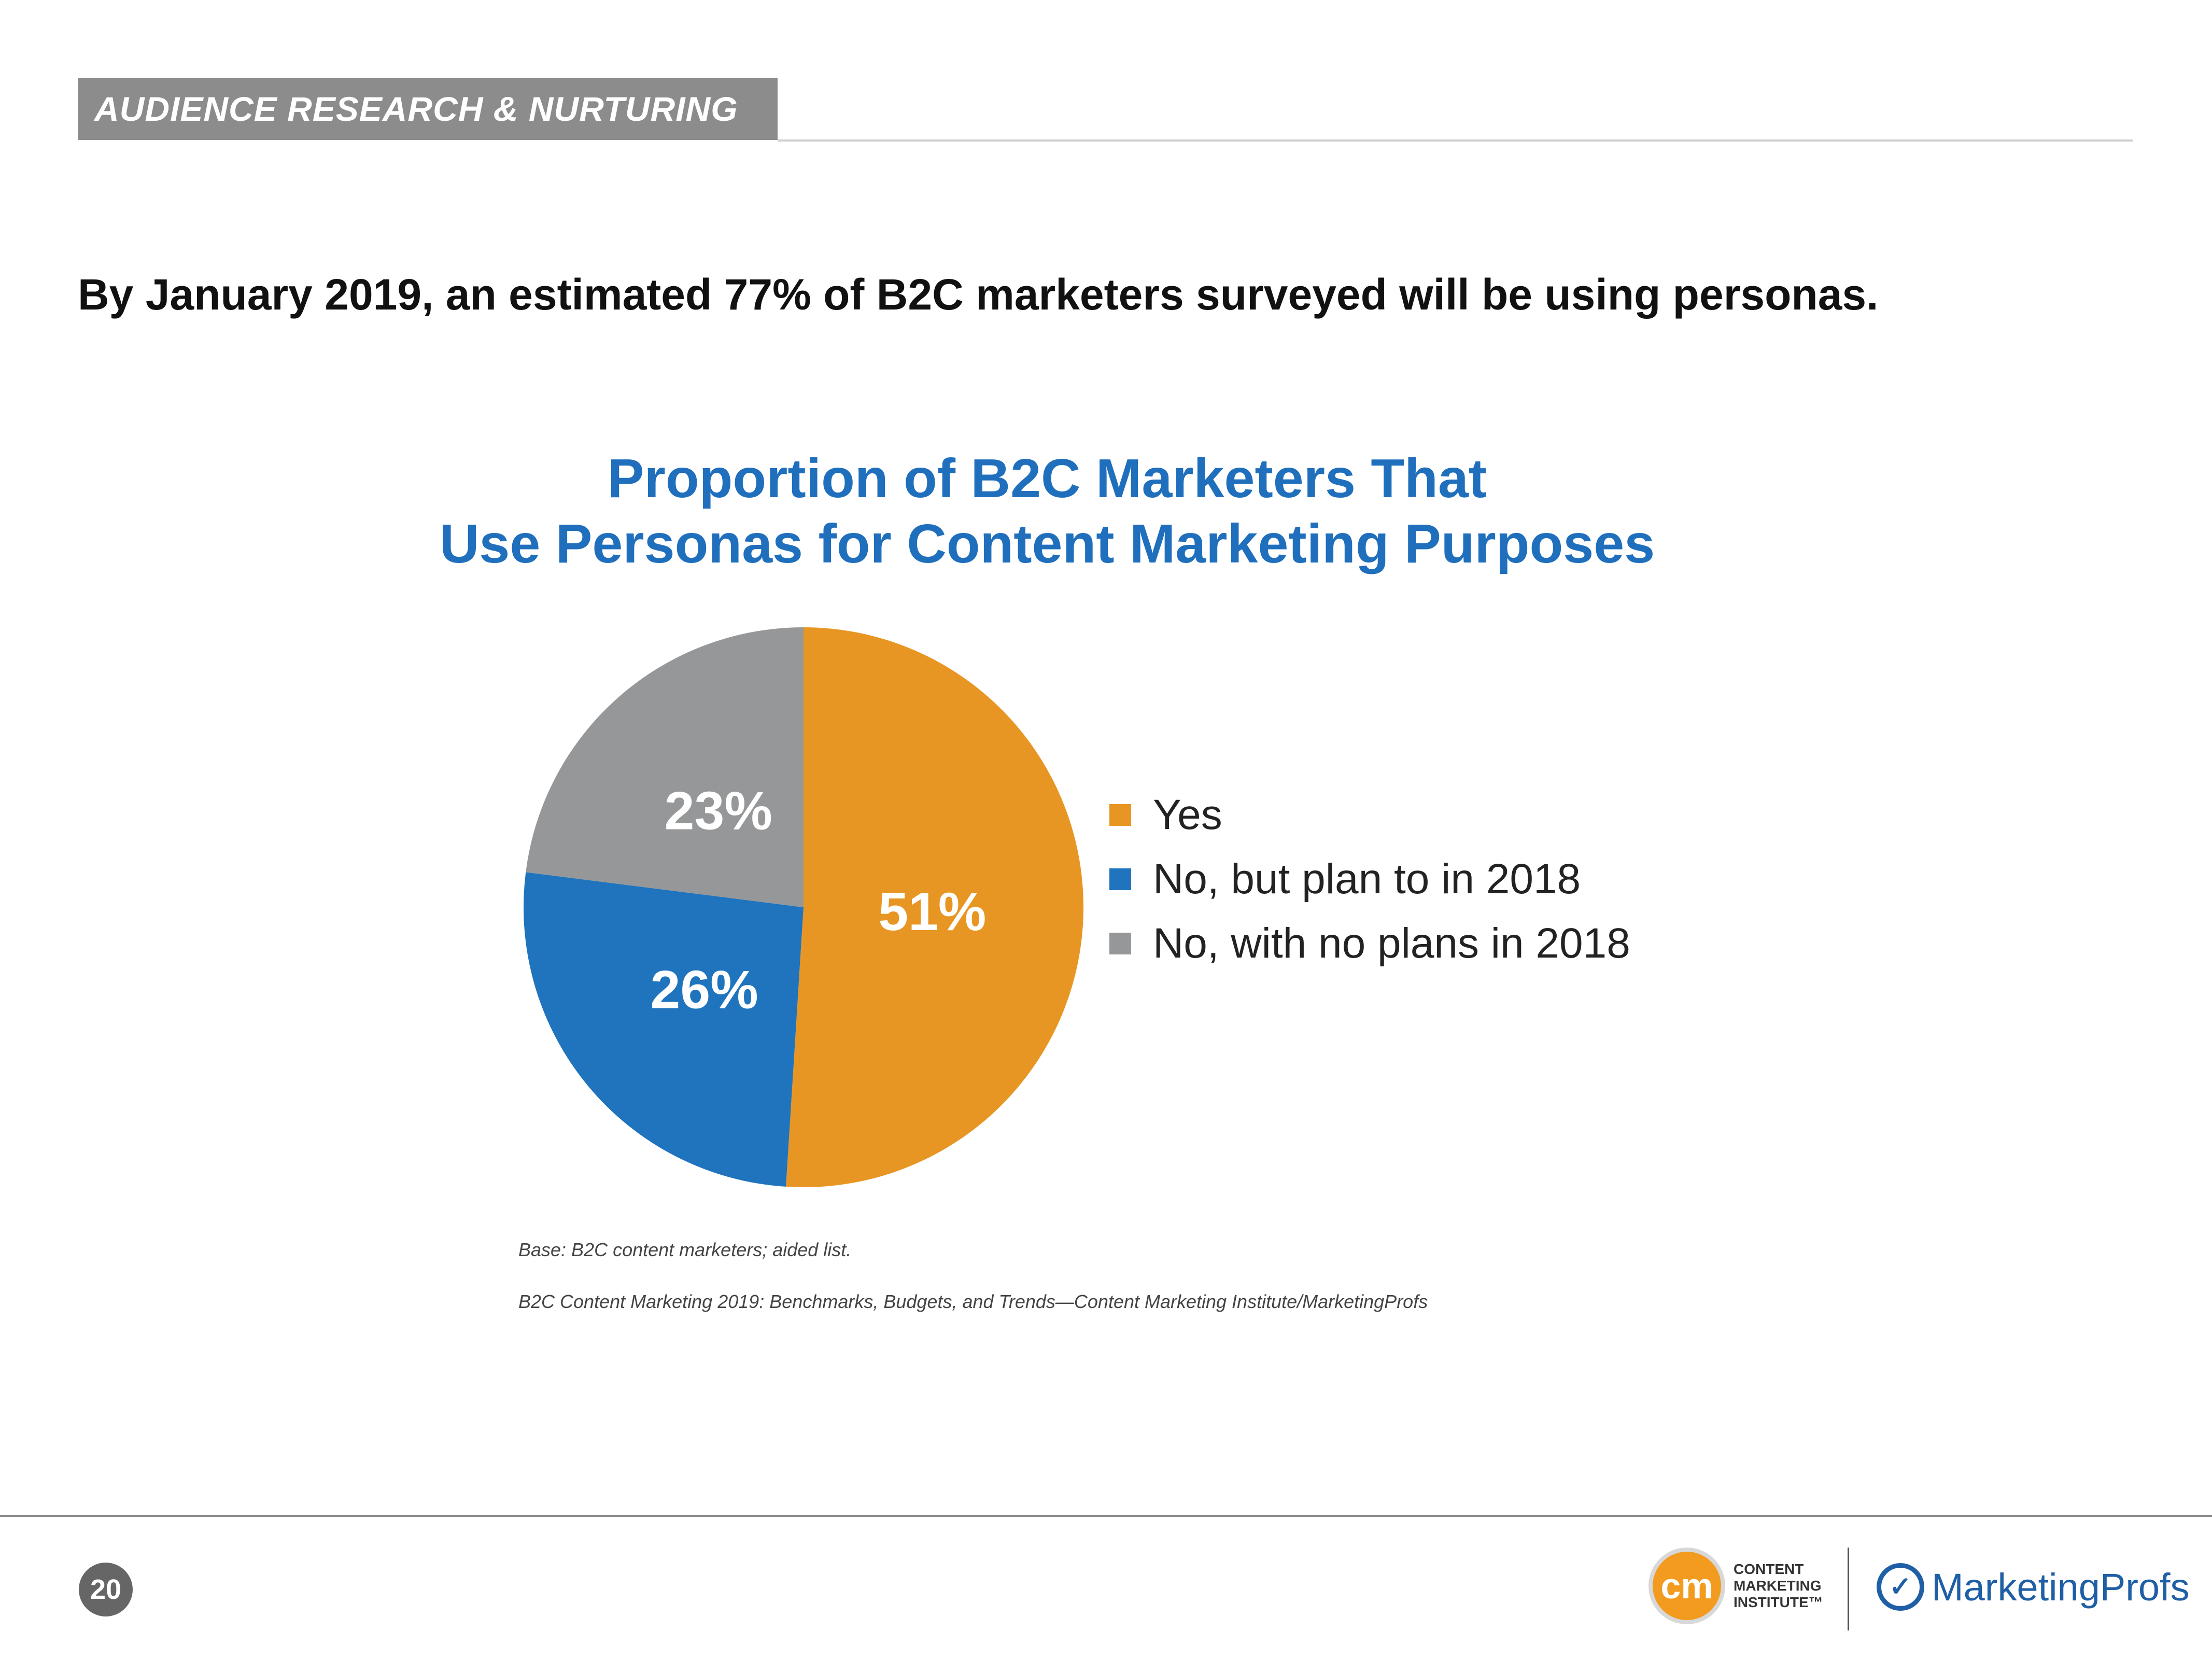 The image size is (2212, 1659). I want to click on section-rule, so click(1455, 140).